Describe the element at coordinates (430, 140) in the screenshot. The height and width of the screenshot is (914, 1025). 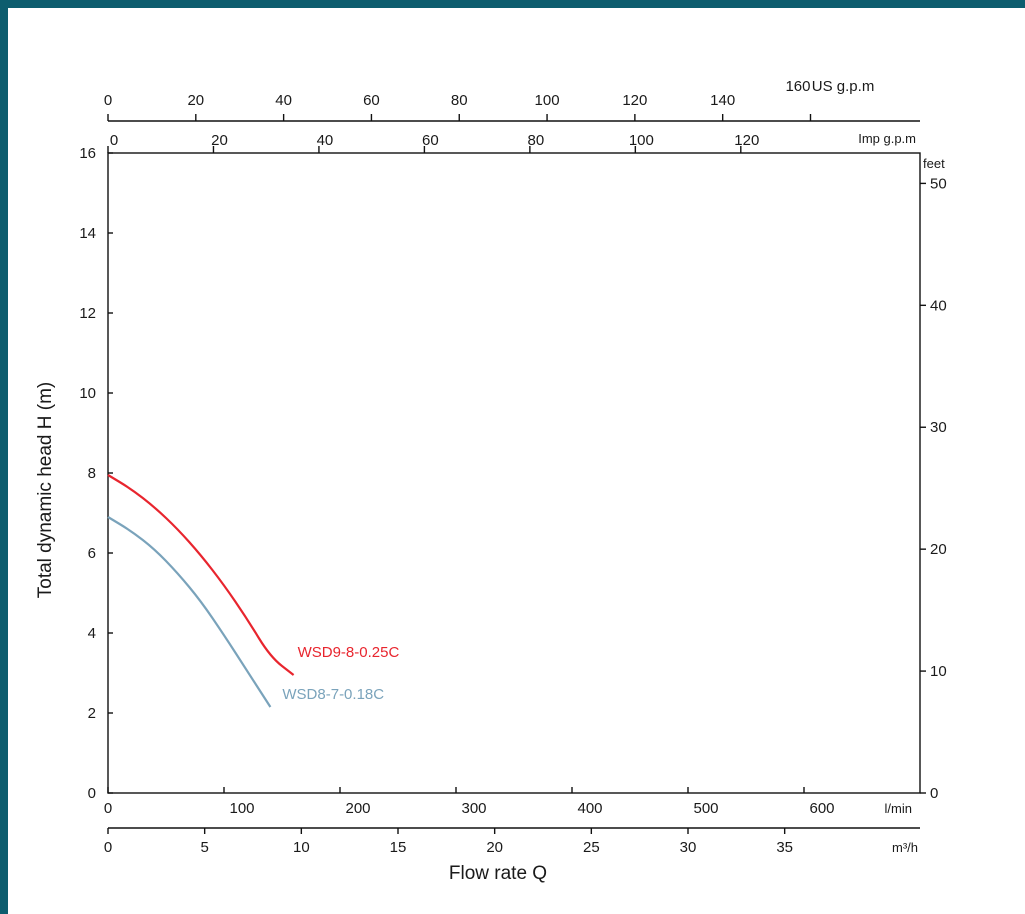
I see `imp-gpm-tick-label: 60` at that location.